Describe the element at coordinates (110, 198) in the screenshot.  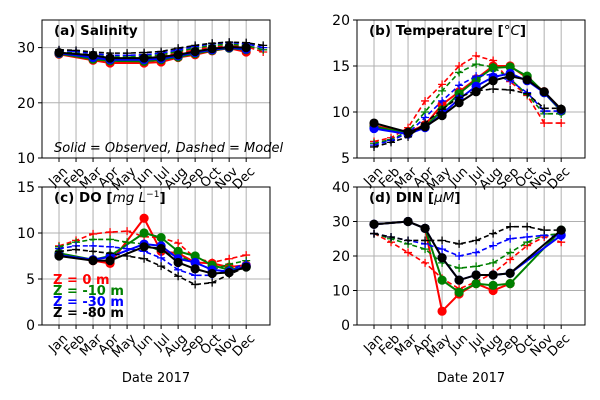
I see `panel-title: (c) DO [mg L−1]` at that location.